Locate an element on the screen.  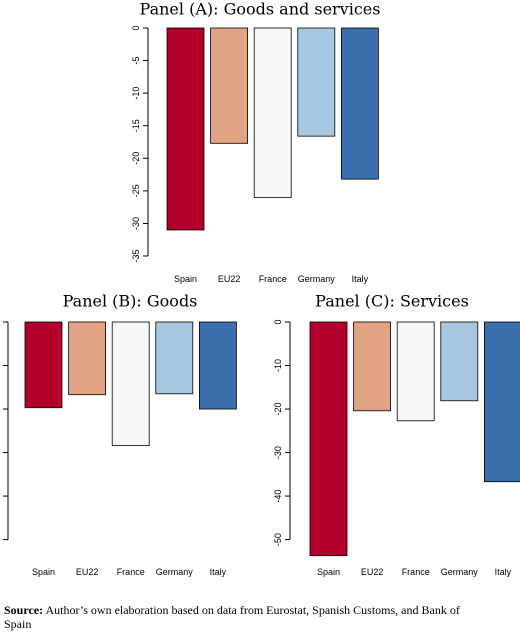
source-text: Spain is located at coordinates (17, 624).